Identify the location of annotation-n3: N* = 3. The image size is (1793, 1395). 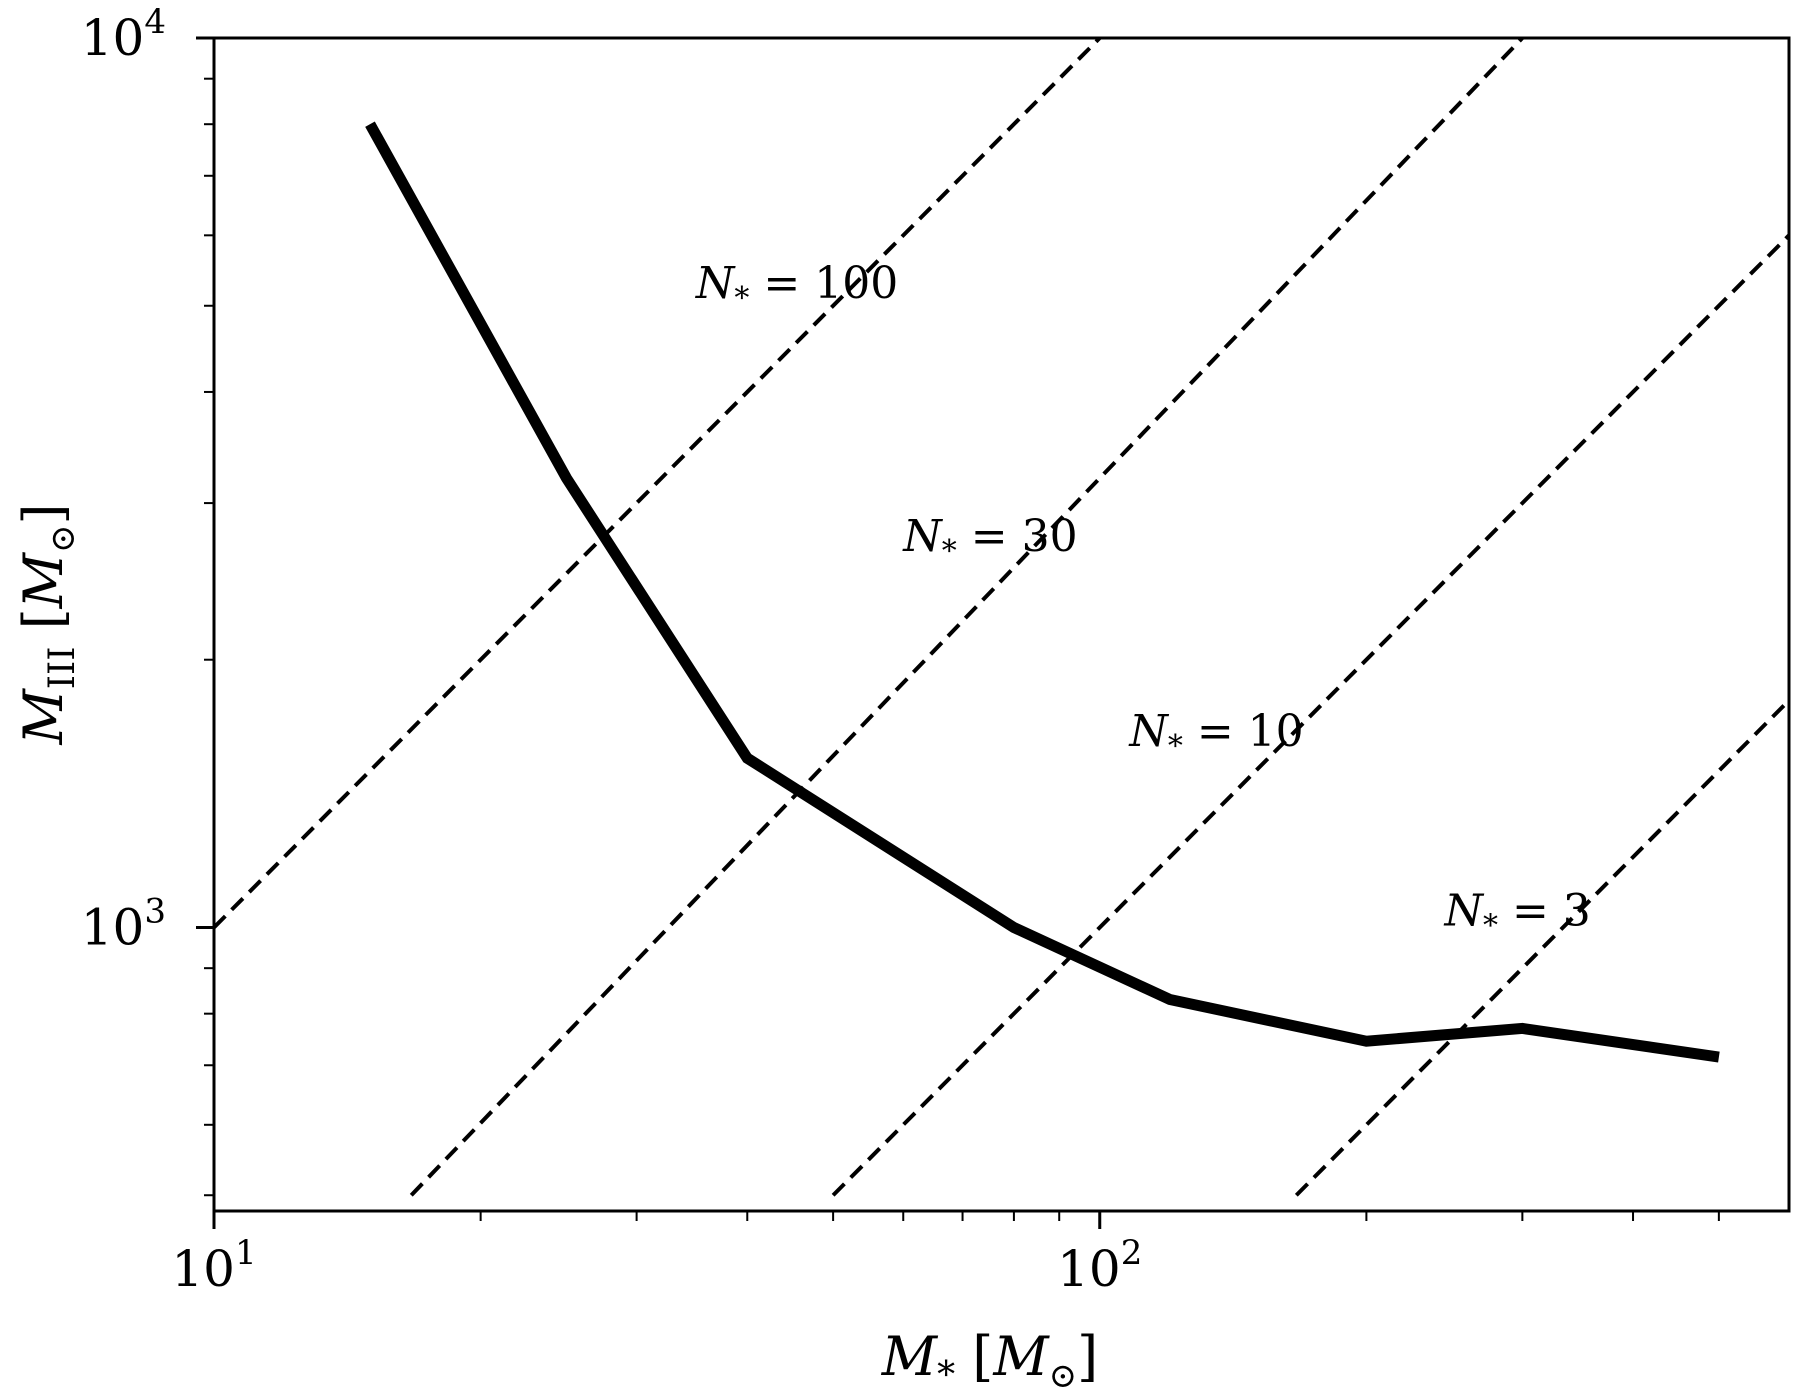
(1516, 915).